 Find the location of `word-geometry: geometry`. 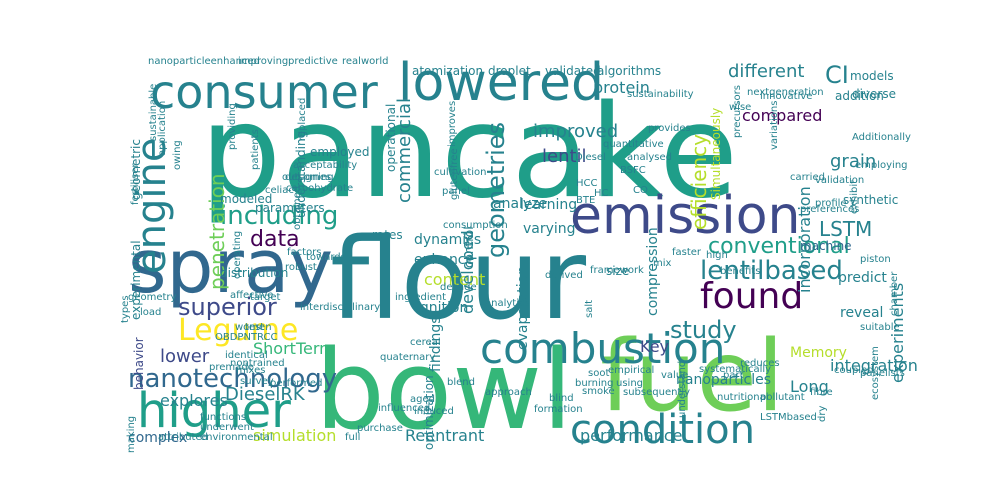

word-geometry: geometry is located at coordinates (152, 297).